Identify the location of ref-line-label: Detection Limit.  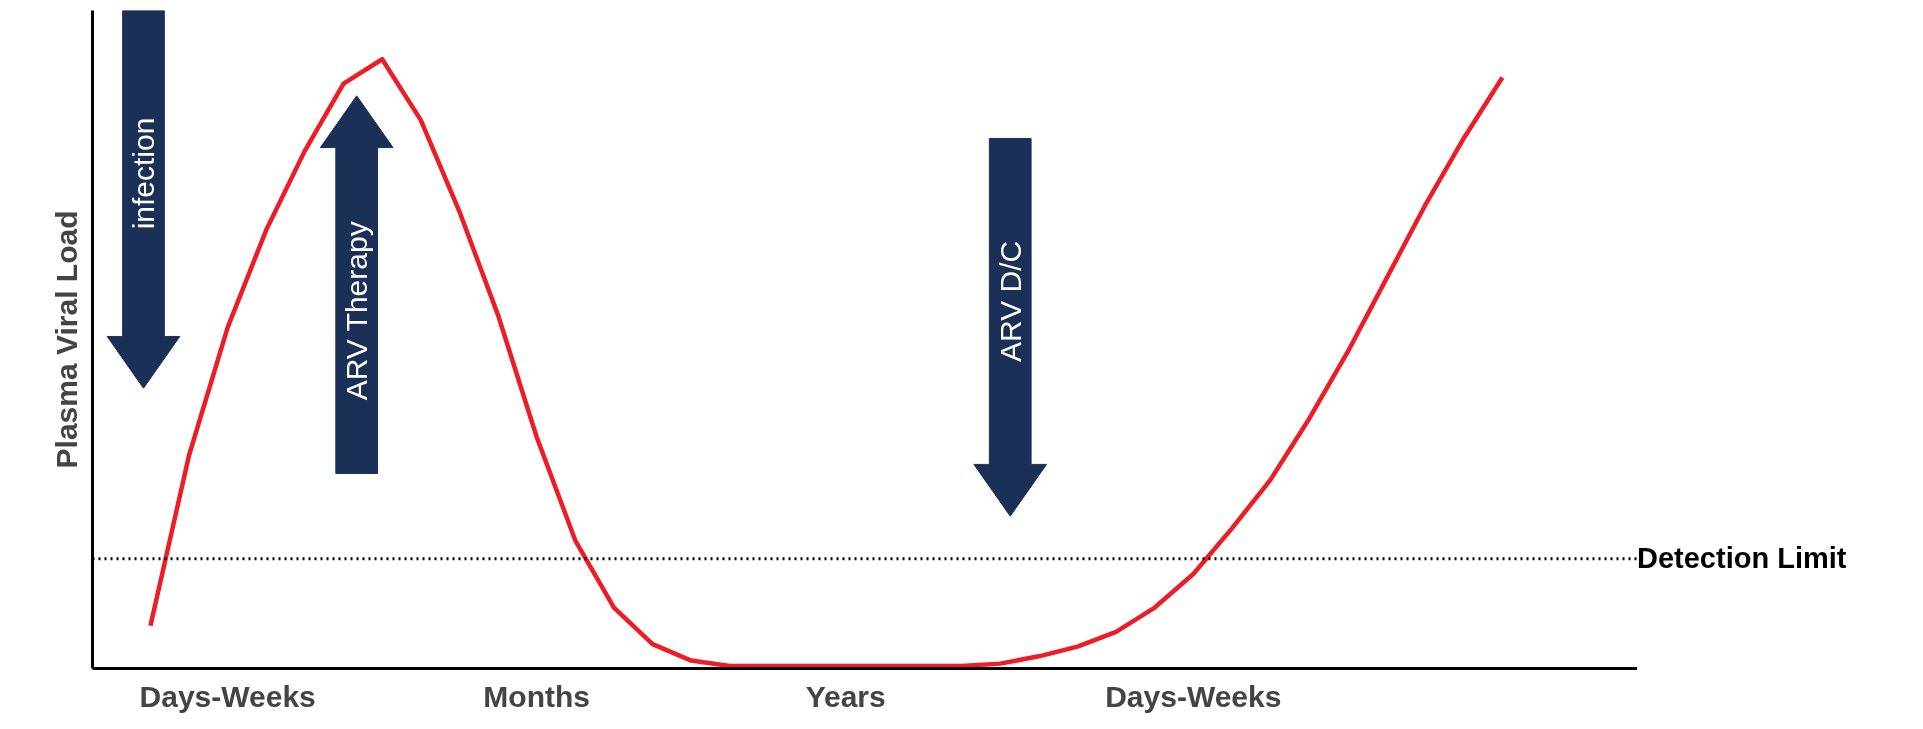
(1742, 558).